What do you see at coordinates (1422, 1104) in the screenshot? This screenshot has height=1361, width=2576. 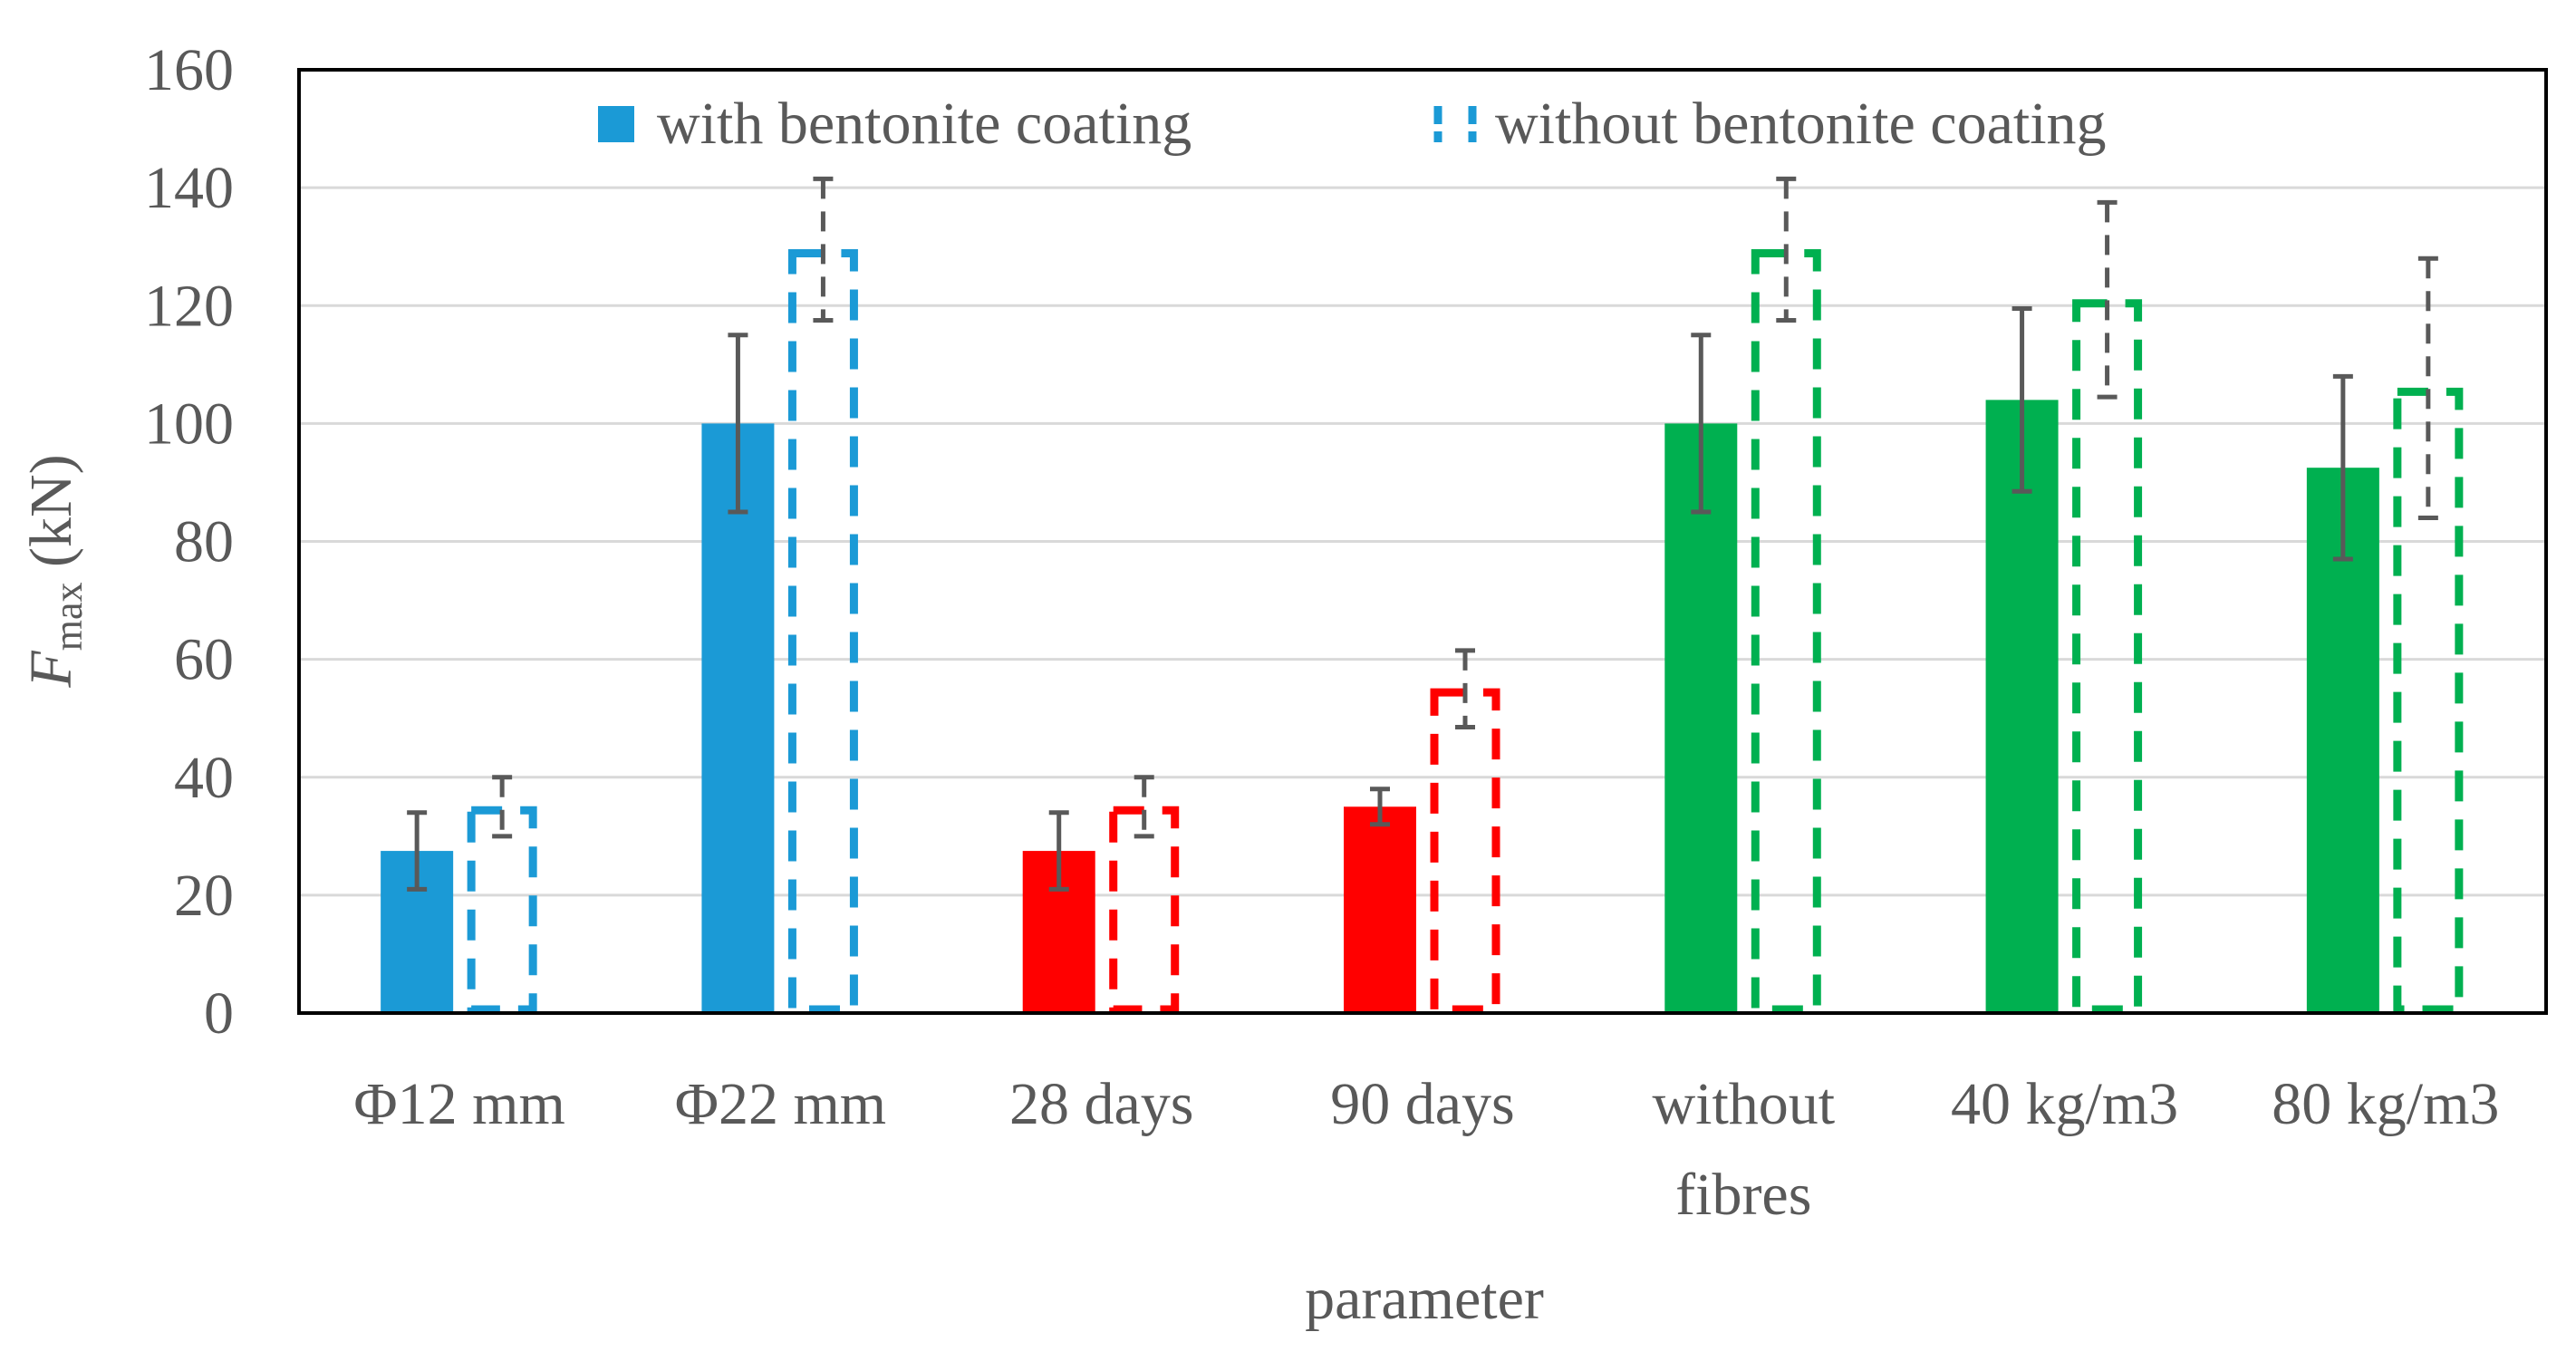 I see `x-tick-label: 90 days` at bounding box center [1422, 1104].